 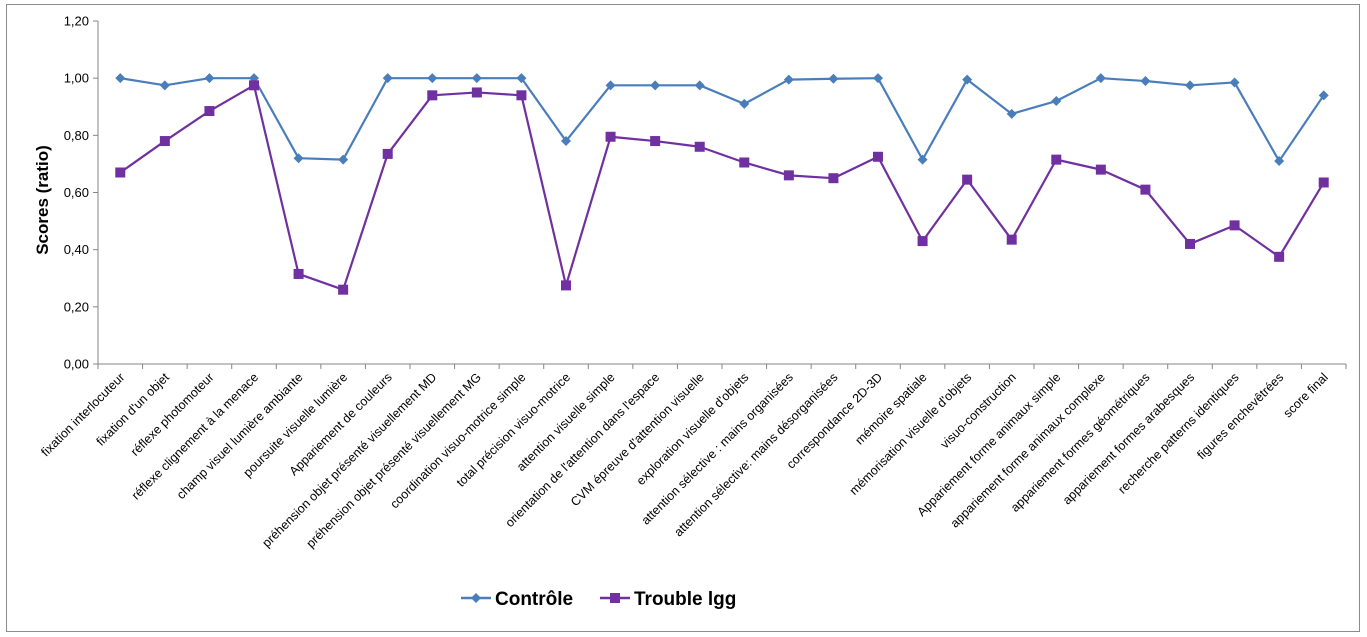 I want to click on x-tick-label: attention sélective: mains désorganisées, so click(x=755, y=454).